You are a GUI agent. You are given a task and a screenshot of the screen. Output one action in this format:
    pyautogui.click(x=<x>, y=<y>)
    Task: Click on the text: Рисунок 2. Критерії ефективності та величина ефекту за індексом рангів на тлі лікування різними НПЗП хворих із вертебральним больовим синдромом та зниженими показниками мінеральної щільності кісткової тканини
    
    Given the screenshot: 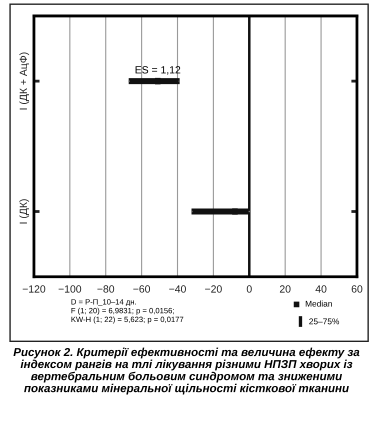 What is the action you would take?
    pyautogui.click(x=186, y=371)
    